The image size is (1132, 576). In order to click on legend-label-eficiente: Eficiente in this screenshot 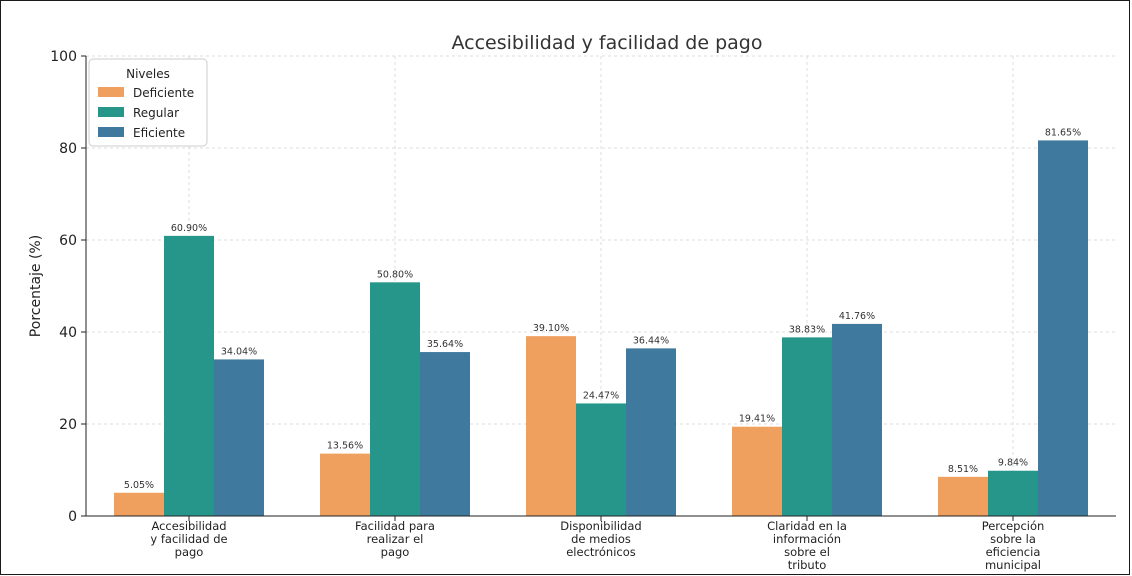, I will do `click(159, 133)`.